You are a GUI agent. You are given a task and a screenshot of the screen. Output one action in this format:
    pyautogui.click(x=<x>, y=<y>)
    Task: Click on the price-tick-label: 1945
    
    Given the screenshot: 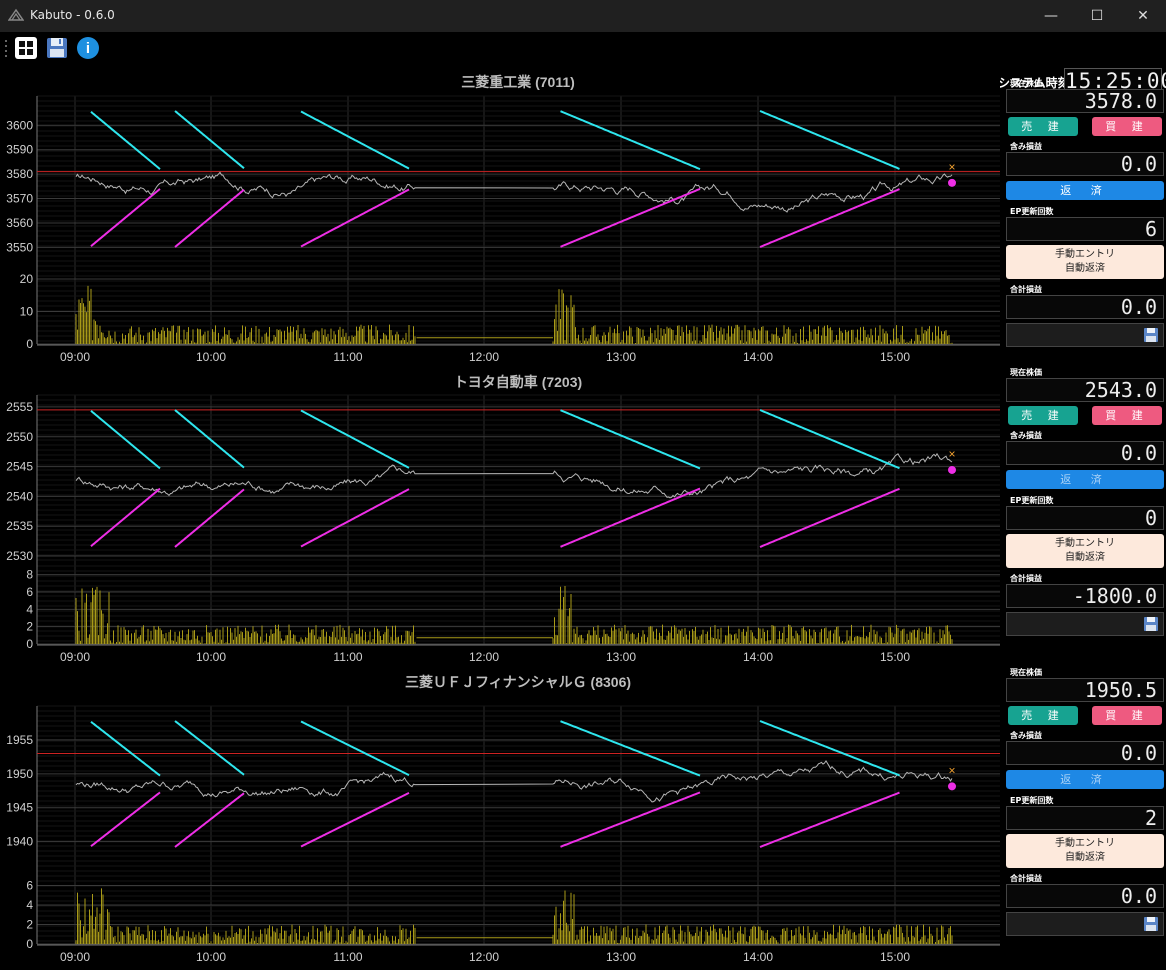 What is the action you would take?
    pyautogui.click(x=19, y=808)
    